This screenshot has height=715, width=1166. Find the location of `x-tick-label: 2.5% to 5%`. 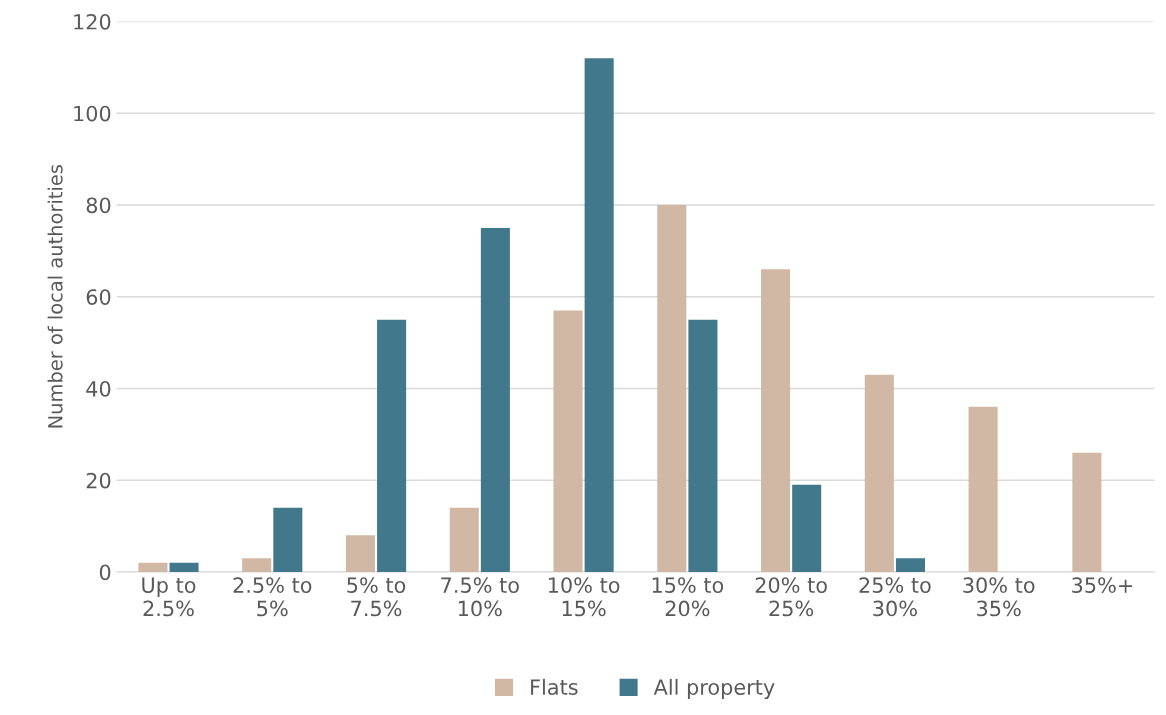

x-tick-label: 2.5% to 5% is located at coordinates (272, 597).